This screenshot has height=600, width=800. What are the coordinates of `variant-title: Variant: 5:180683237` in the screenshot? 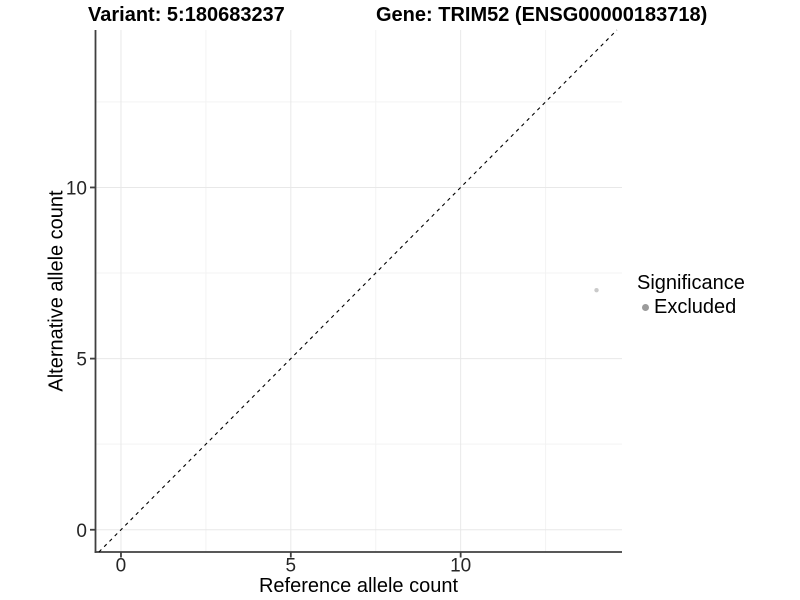 It's located at (186, 15).